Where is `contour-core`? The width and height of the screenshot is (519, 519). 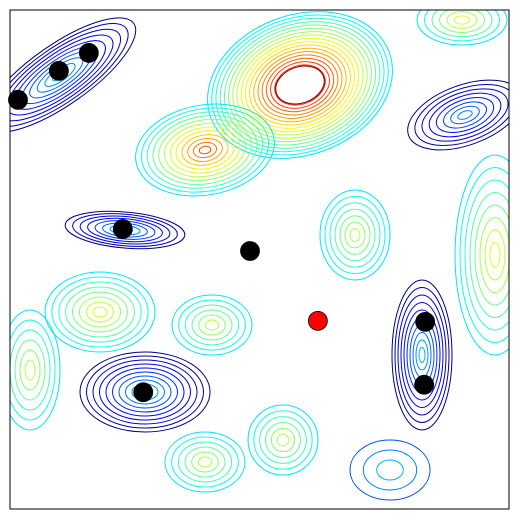
contour-core is located at coordinates (300, 85).